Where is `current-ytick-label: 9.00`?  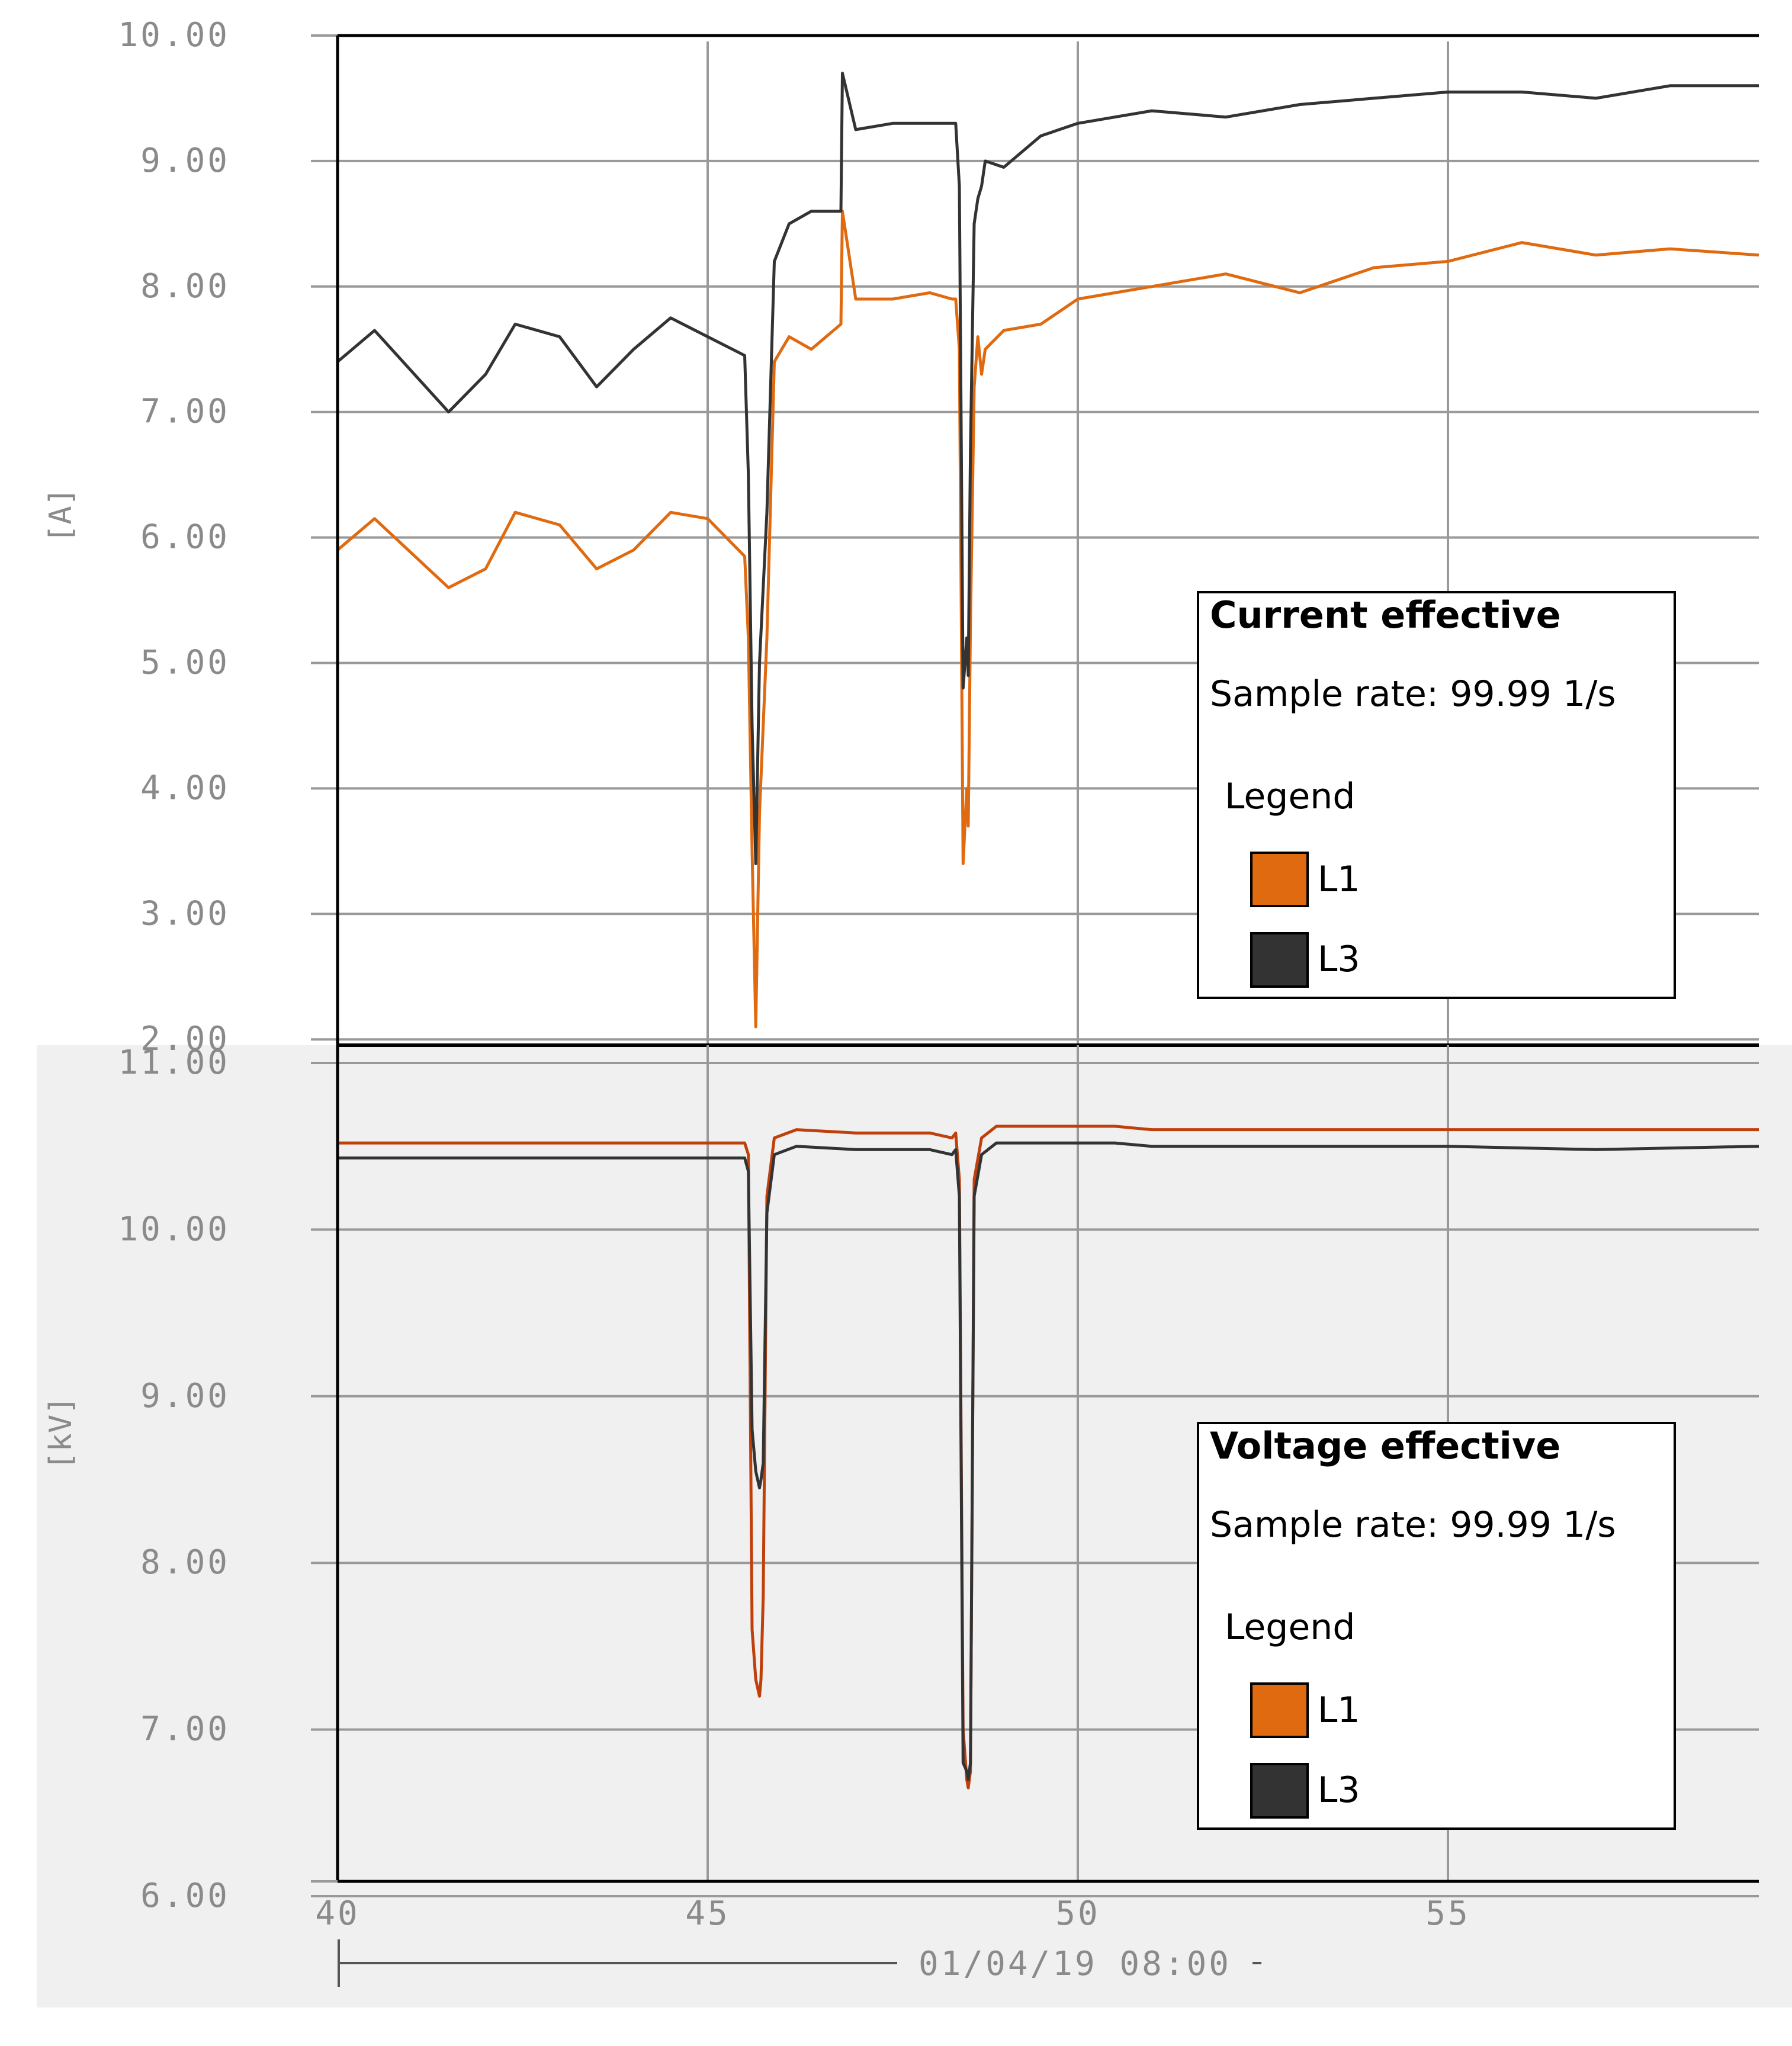
current-ytick-label: 9.00 is located at coordinates (185, 161).